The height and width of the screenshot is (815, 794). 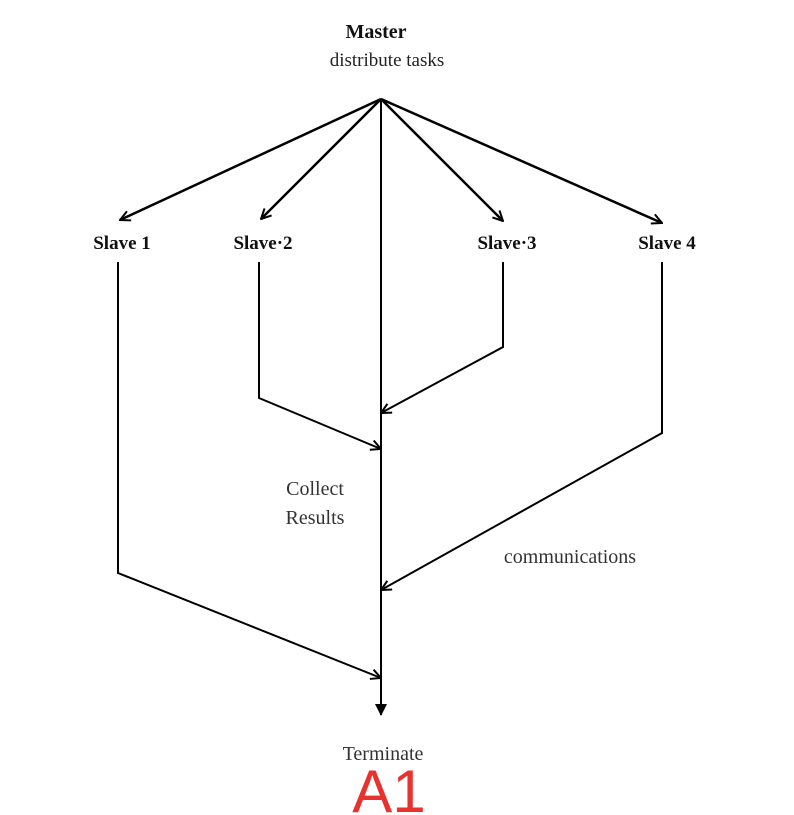 I want to click on slave-2-result-path, so click(x=319, y=355).